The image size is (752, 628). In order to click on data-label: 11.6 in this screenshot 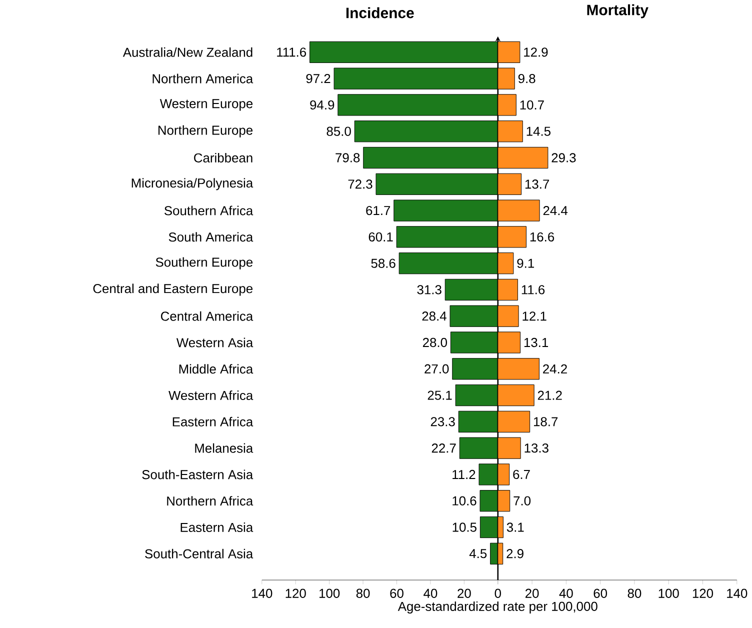, I will do `click(533, 289)`.